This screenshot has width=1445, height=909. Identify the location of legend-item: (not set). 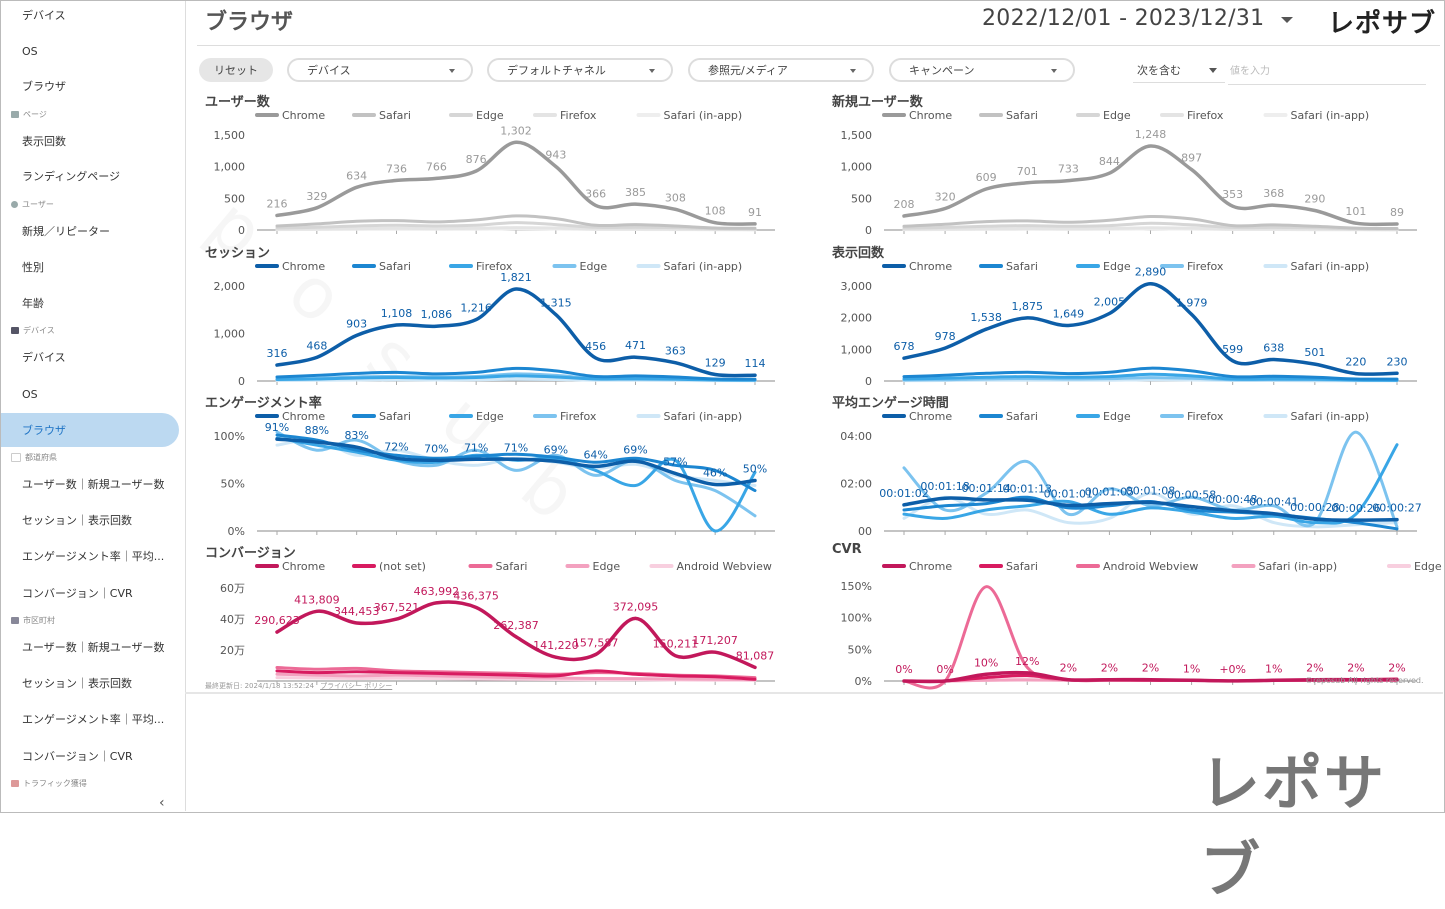
(389, 566).